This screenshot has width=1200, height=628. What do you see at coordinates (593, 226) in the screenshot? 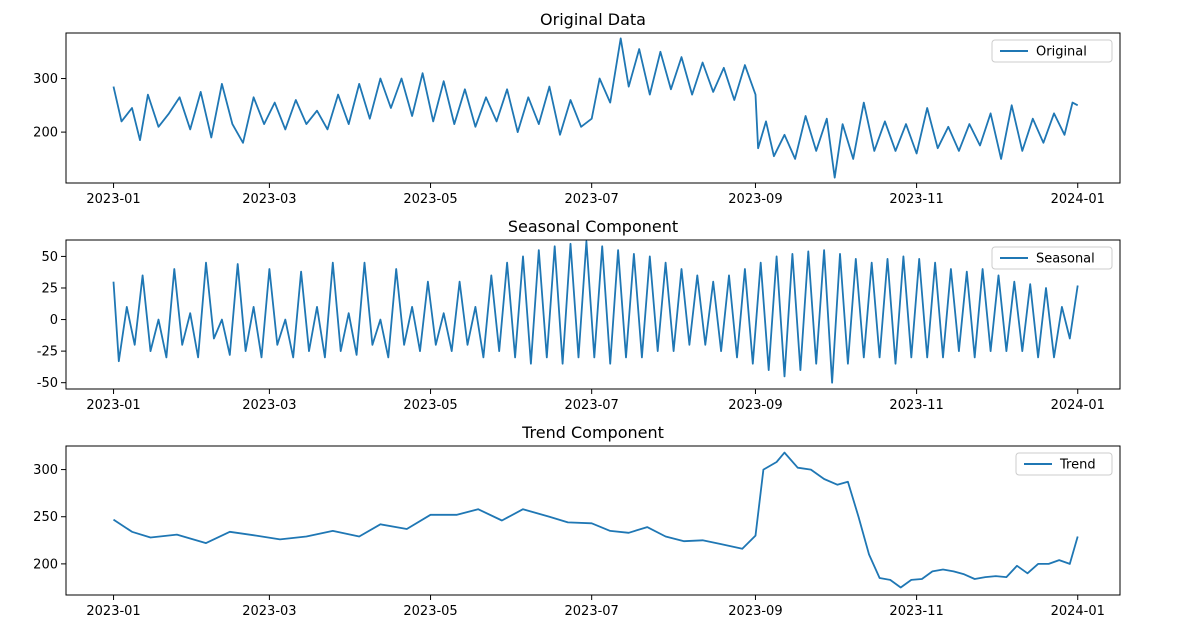
I see `chart-title: Seasonal Component` at bounding box center [593, 226].